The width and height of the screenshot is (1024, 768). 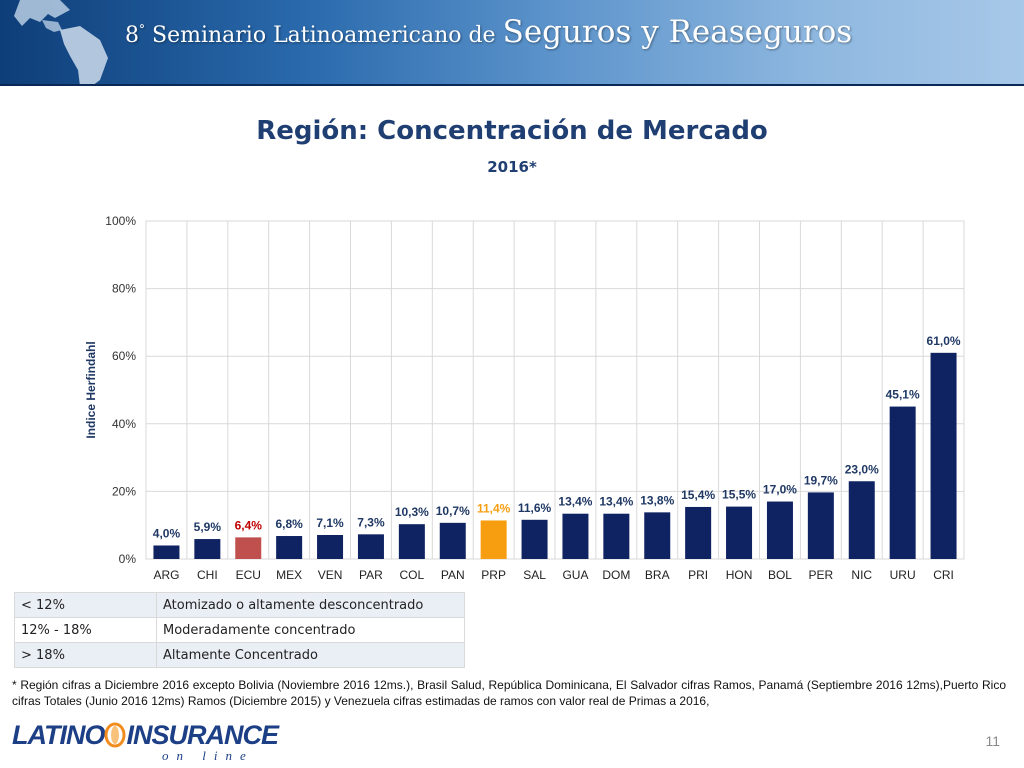 What do you see at coordinates (207, 549) in the screenshot?
I see `bar-chi` at bounding box center [207, 549].